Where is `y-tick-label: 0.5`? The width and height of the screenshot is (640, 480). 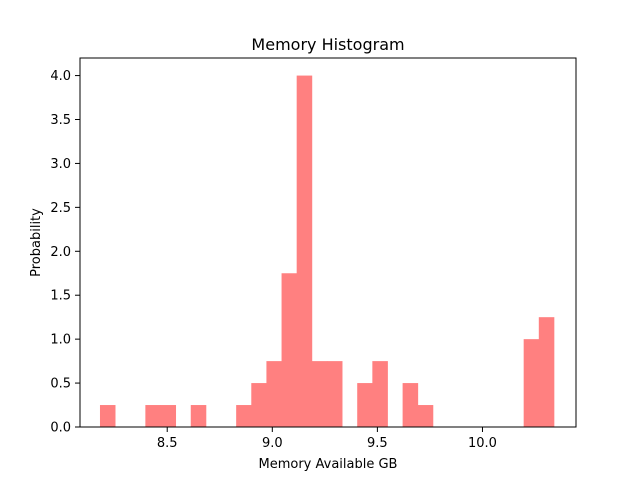 y-tick-label: 0.5 is located at coordinates (60, 384).